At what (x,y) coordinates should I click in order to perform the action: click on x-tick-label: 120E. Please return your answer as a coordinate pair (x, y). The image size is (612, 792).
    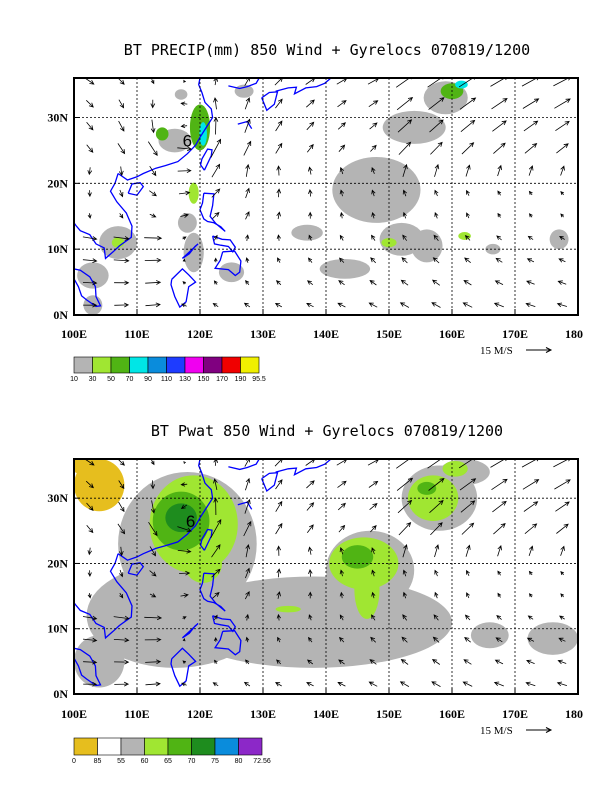
    Looking at the image, I should click on (200, 714).